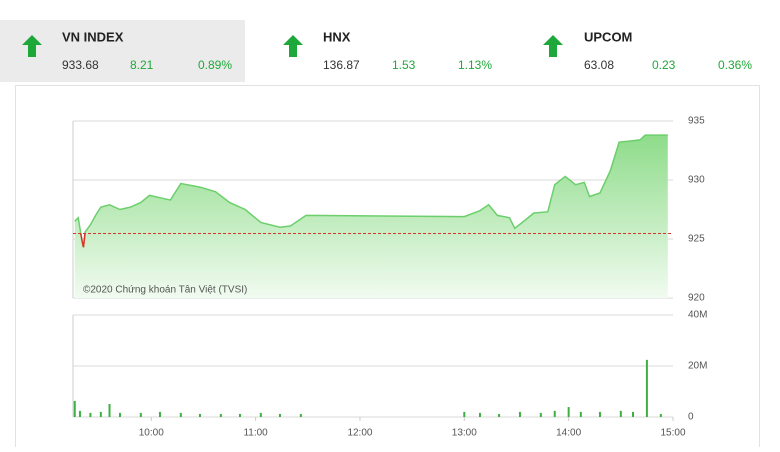 The image size is (780, 452). Describe the element at coordinates (359, 433) in the screenshot. I see `x-tick-label: 12:00` at that location.